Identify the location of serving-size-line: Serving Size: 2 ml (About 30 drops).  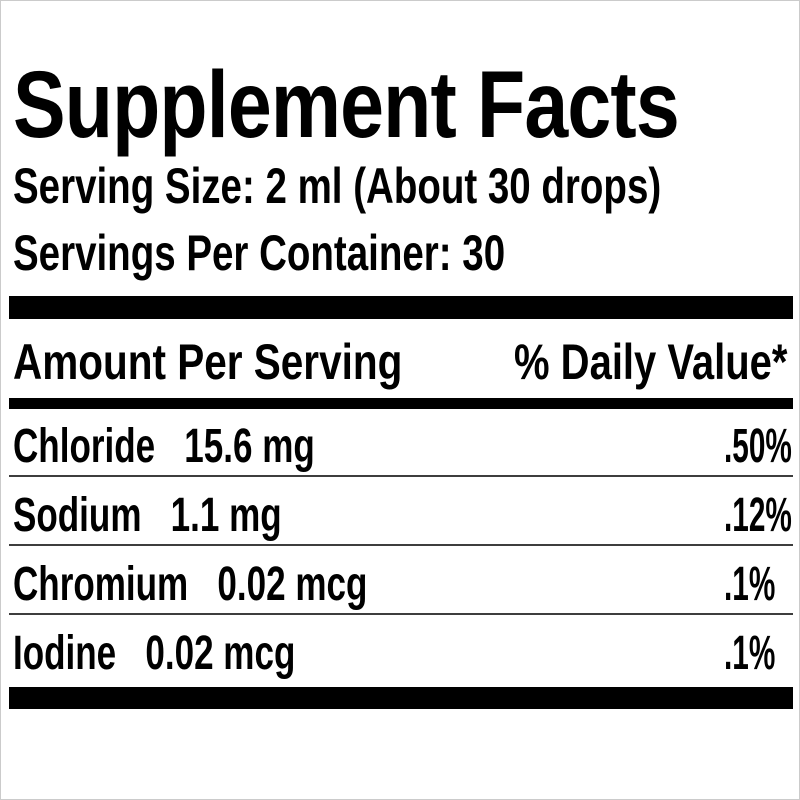
(406, 186).